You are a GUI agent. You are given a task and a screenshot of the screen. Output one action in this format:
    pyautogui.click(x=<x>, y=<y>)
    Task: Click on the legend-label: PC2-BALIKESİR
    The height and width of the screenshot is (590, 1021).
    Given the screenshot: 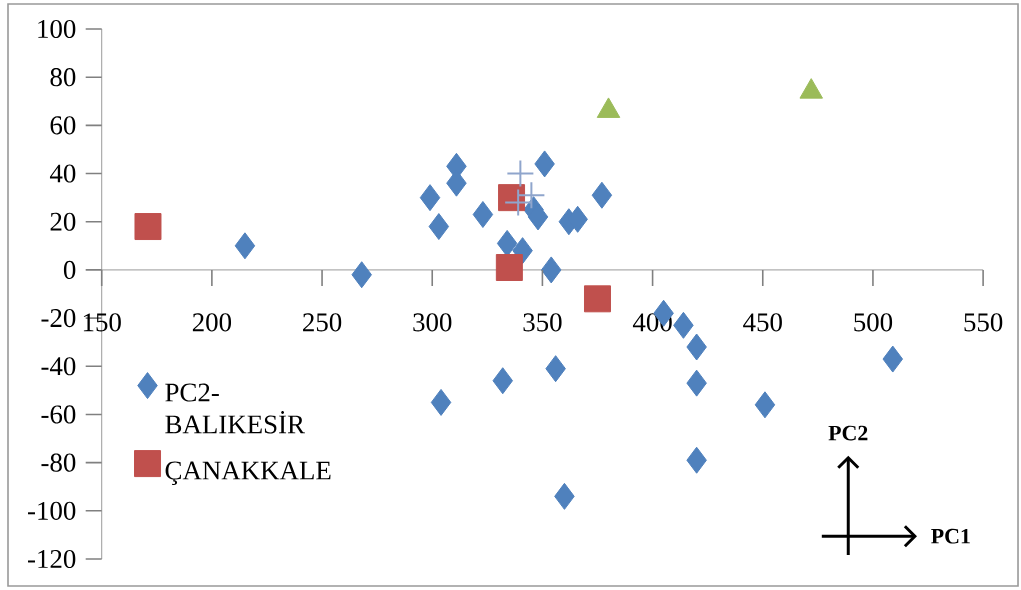 What is the action you would take?
    pyautogui.click(x=235, y=408)
    